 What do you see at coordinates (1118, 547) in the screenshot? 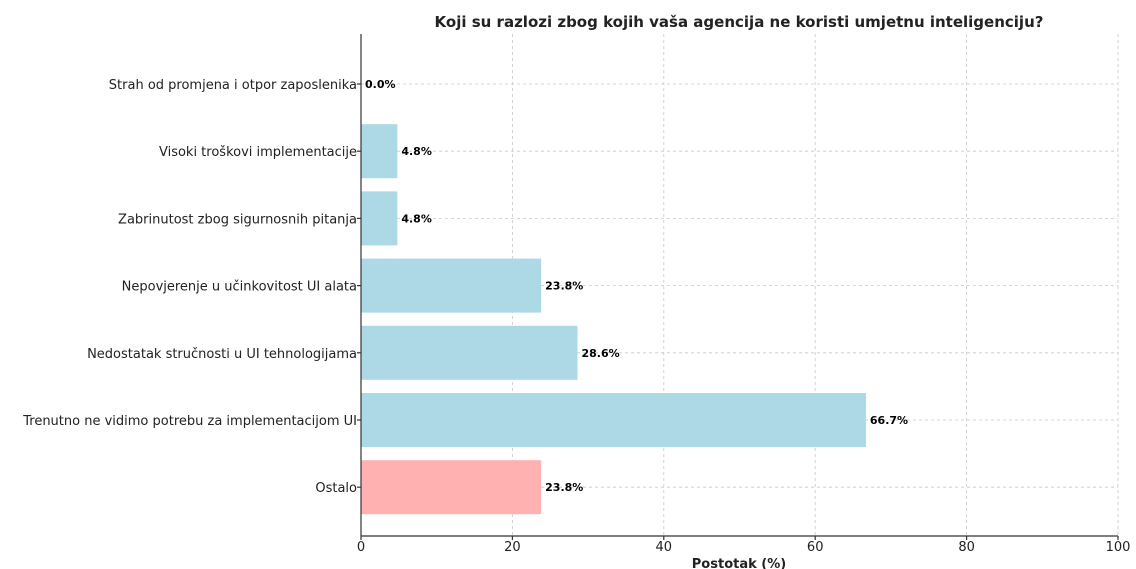
I see `x-tick-label: 100` at bounding box center [1118, 547].